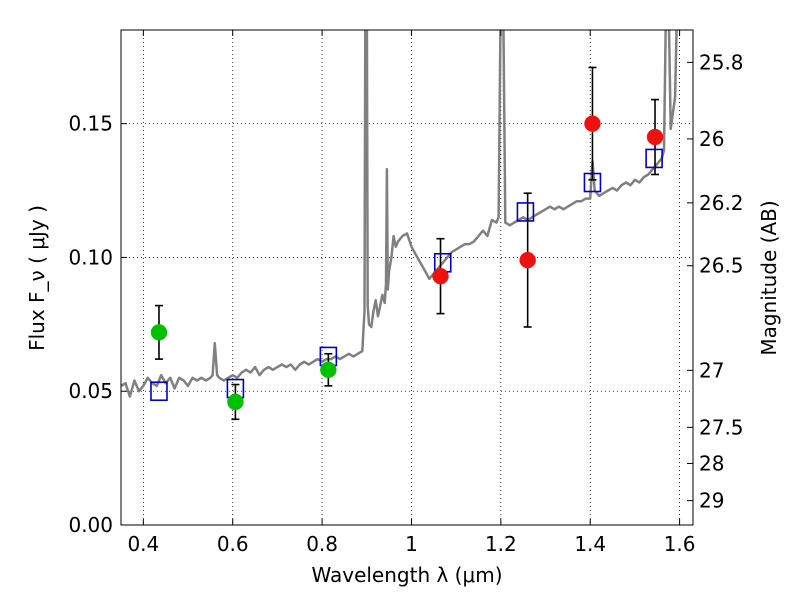 Image resolution: width=800 pixels, height=600 pixels. What do you see at coordinates (233, 544) in the screenshot?
I see `x-tick-label: 0.6` at bounding box center [233, 544].